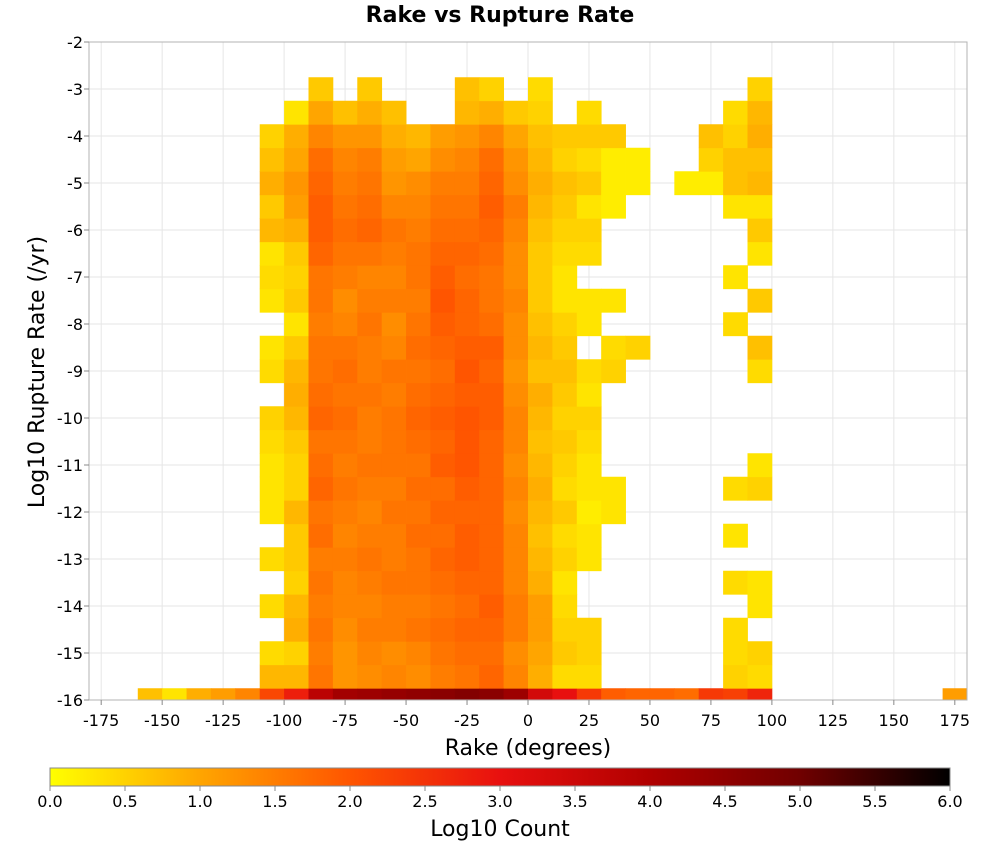  What do you see at coordinates (37, 372) in the screenshot?
I see `y-axis-label: Log10 Rupture Rate (/yr)` at bounding box center [37, 372].